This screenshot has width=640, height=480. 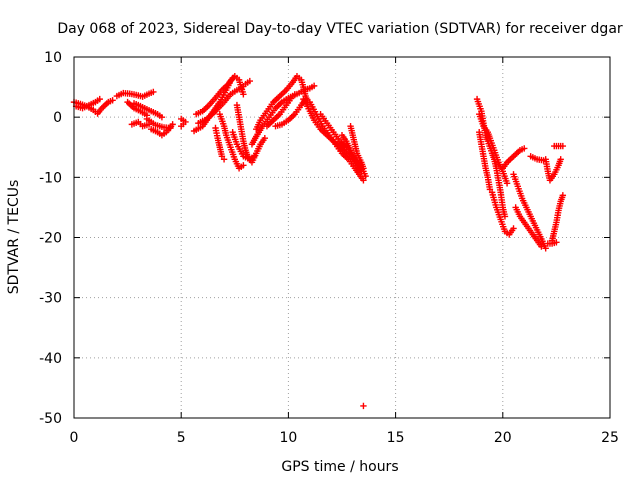 I want to click on x-tick-label: 20, so click(x=503, y=438).